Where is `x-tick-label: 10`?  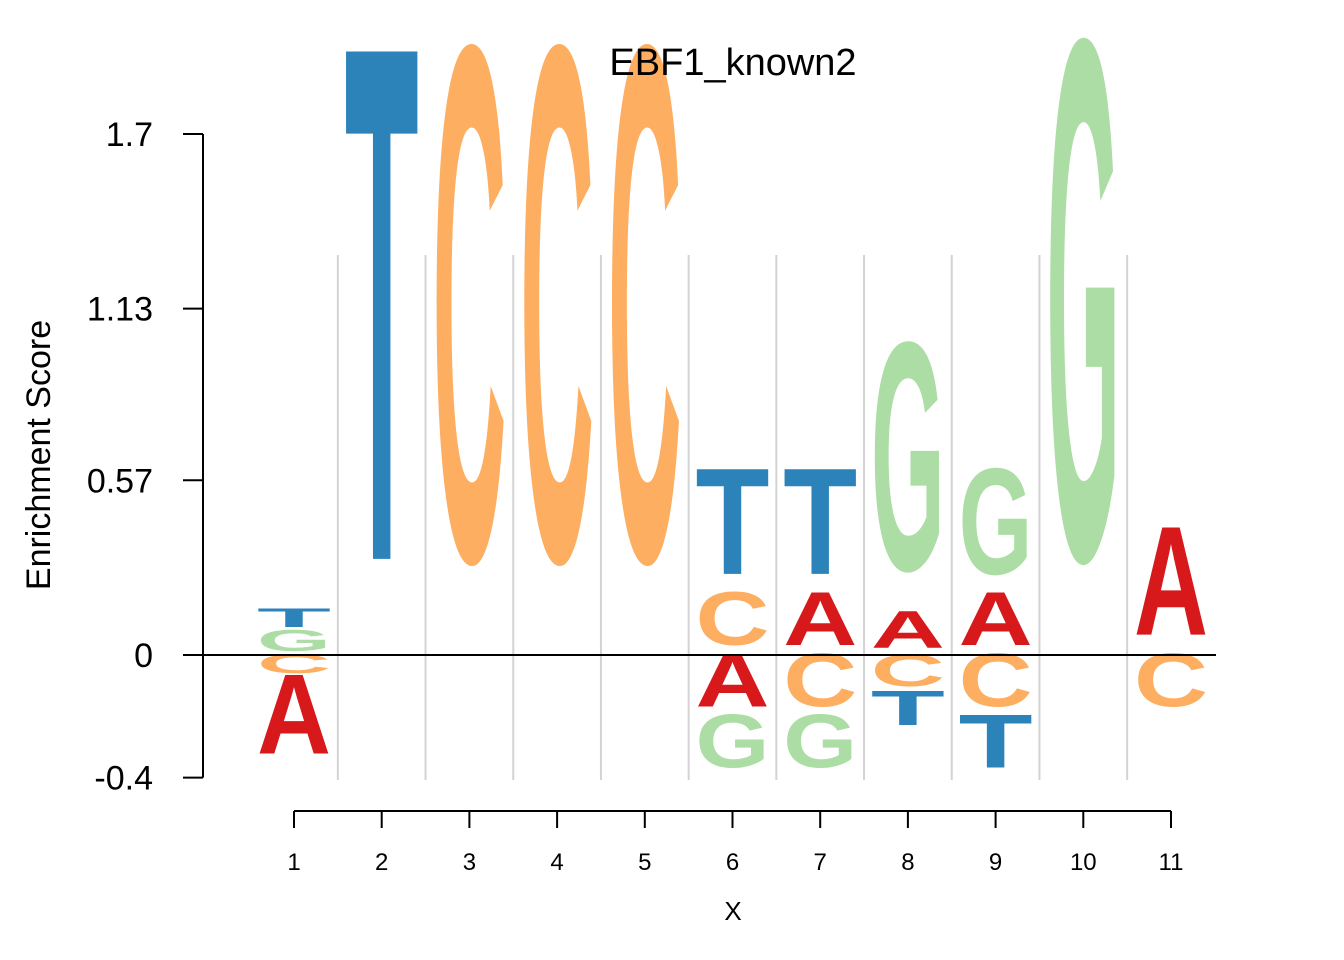 x-tick-label: 10 is located at coordinates (1083, 862).